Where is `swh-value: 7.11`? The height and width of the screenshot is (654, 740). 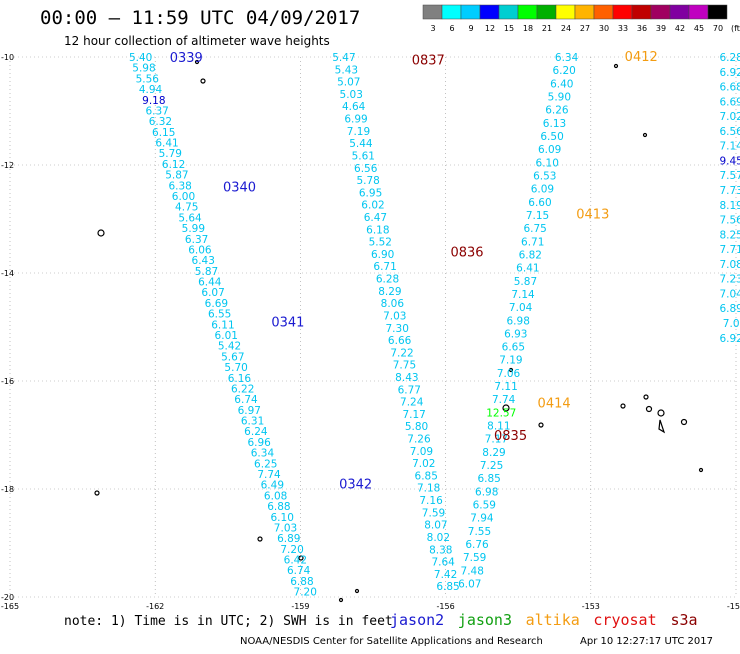
swh-value: 7.11 is located at coordinates (505, 387).